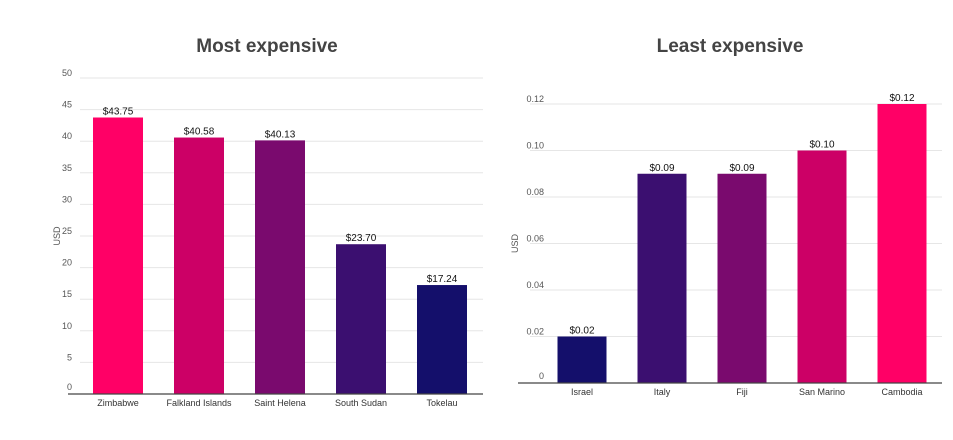 Image resolution: width=953 pixels, height=440 pixels. I want to click on data-label: $40.13, so click(280, 134).